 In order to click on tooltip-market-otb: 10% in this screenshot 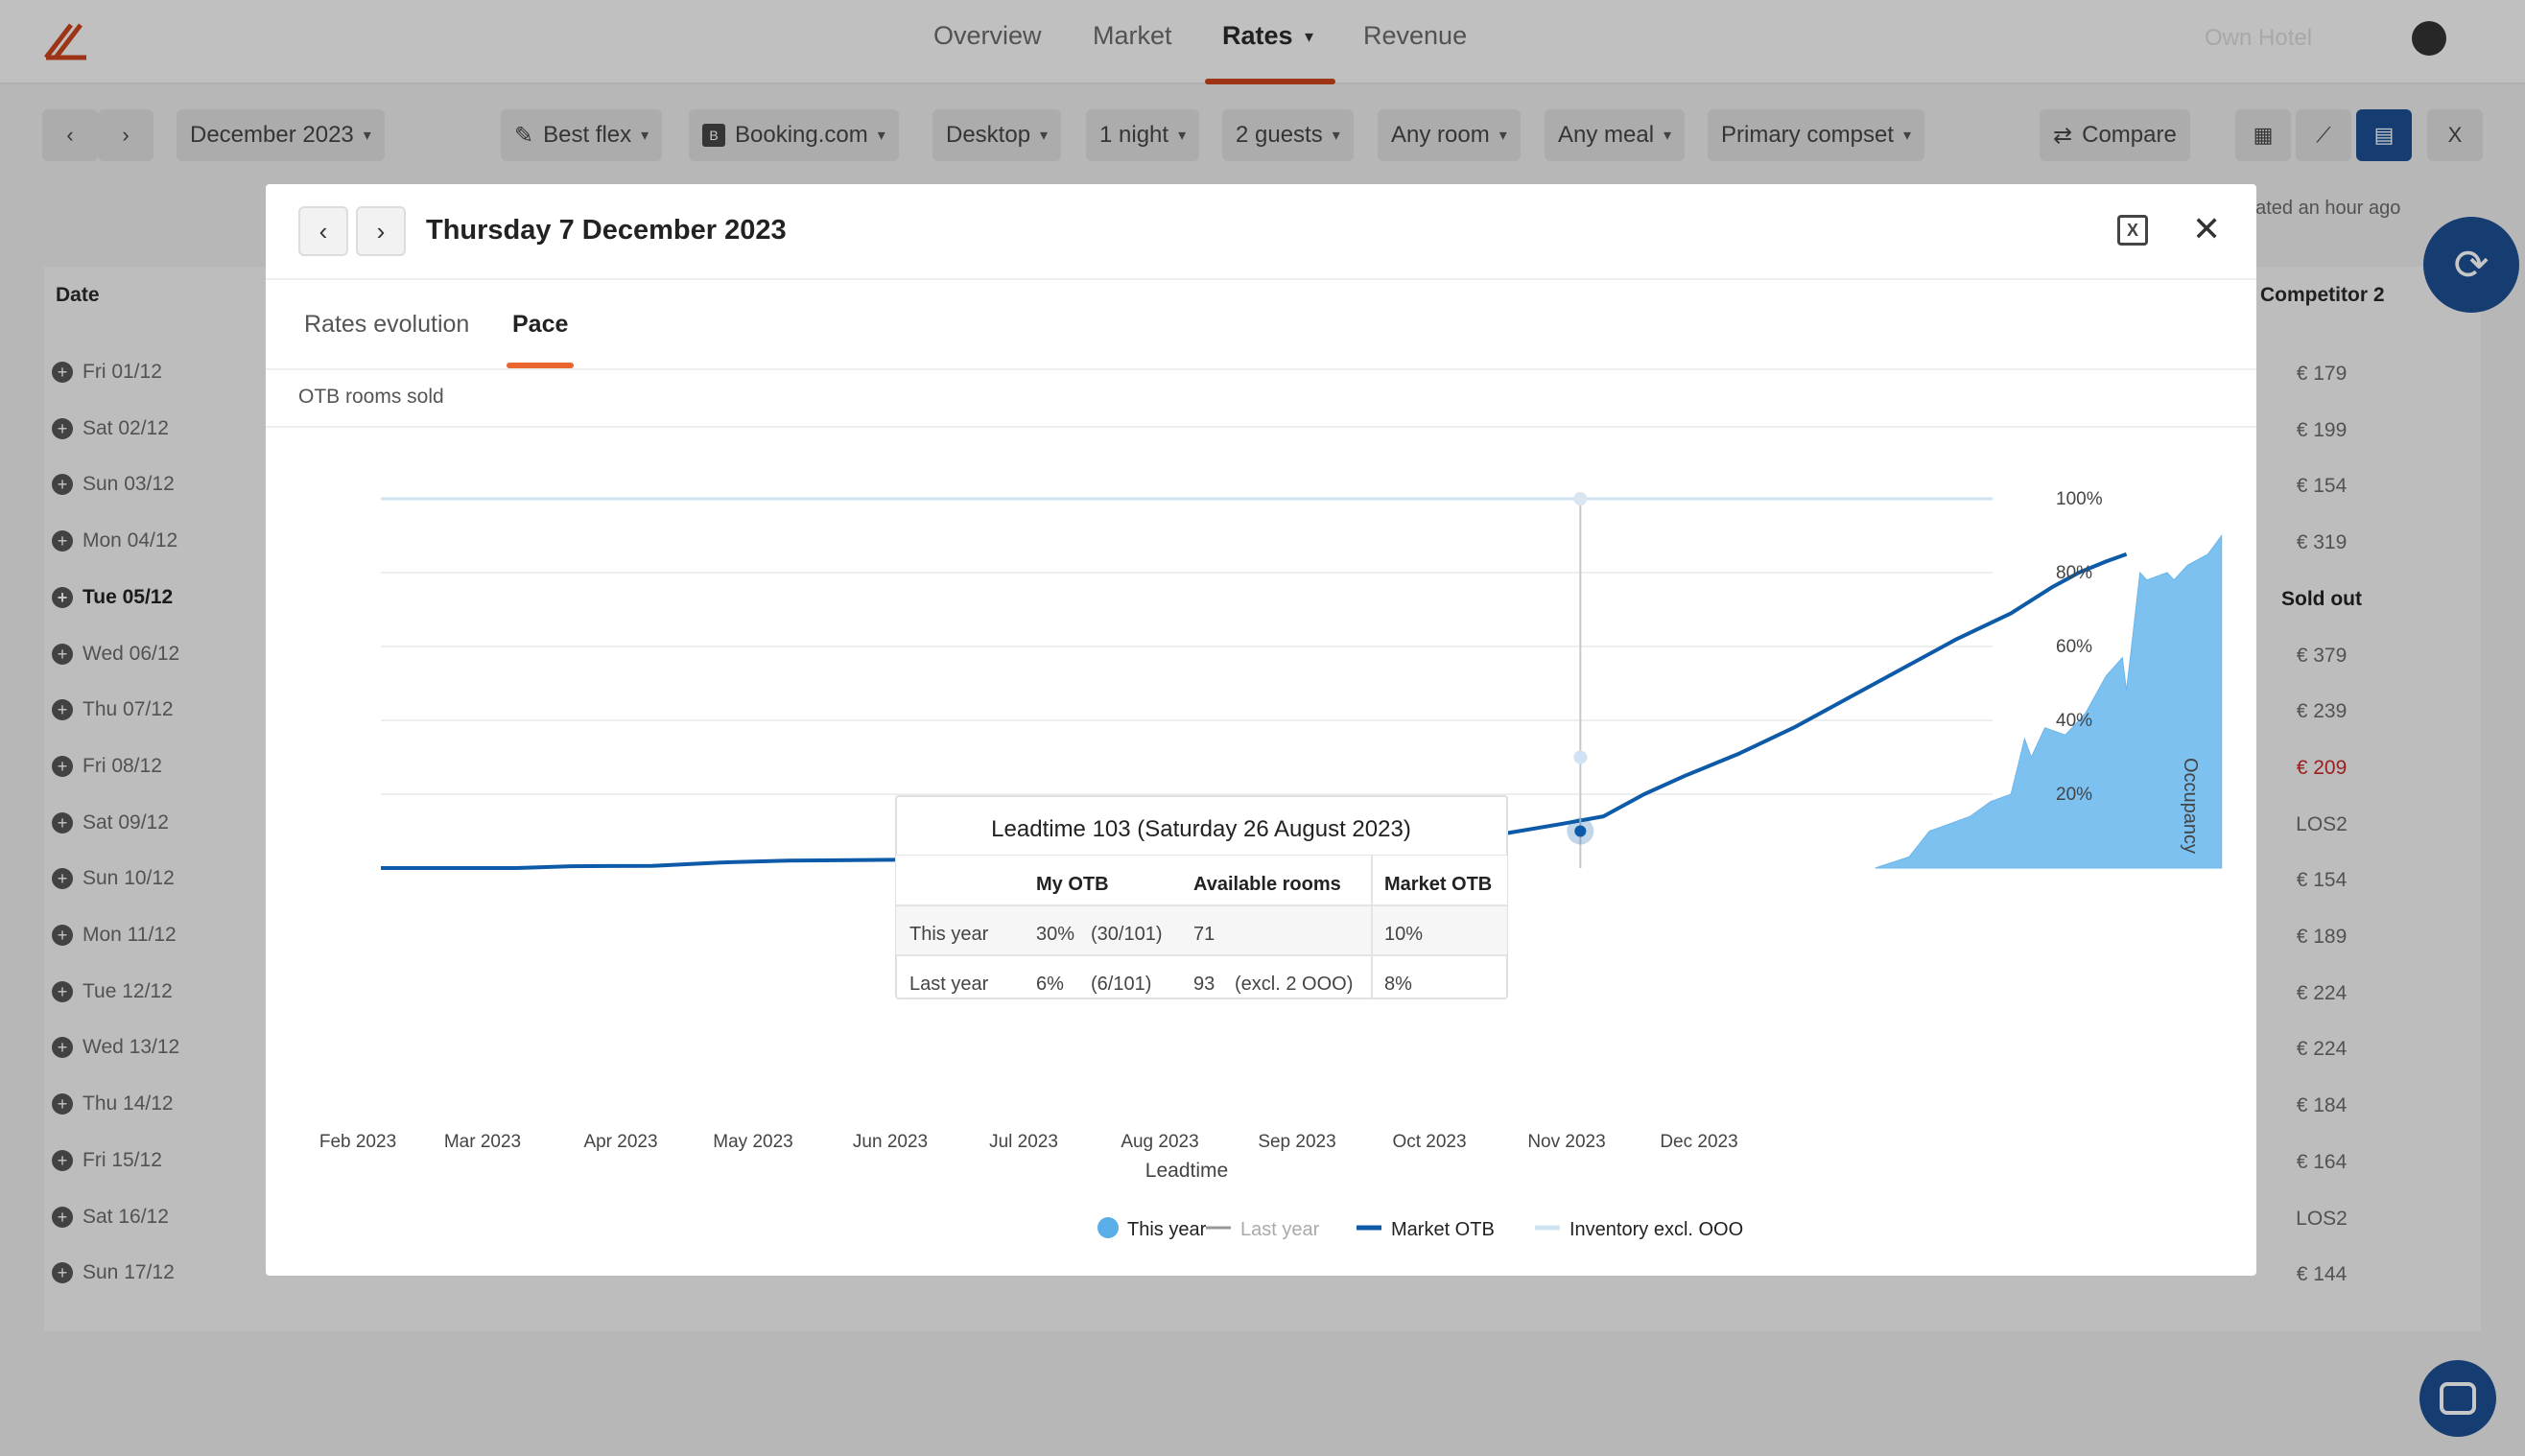, I will do `click(1403, 935)`.